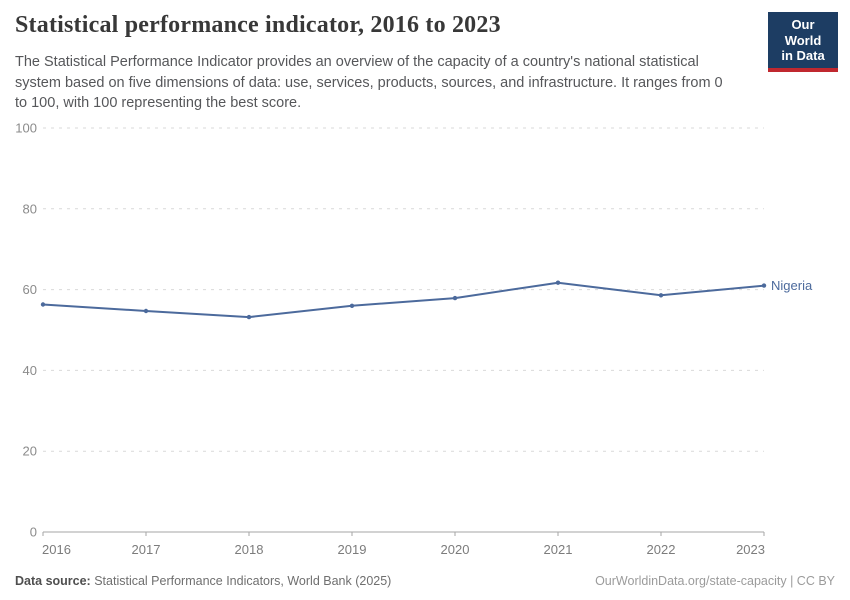 The image size is (850, 600). Describe the element at coordinates (792, 285) in the screenshot. I see `series-end-label: Nigeria` at that location.